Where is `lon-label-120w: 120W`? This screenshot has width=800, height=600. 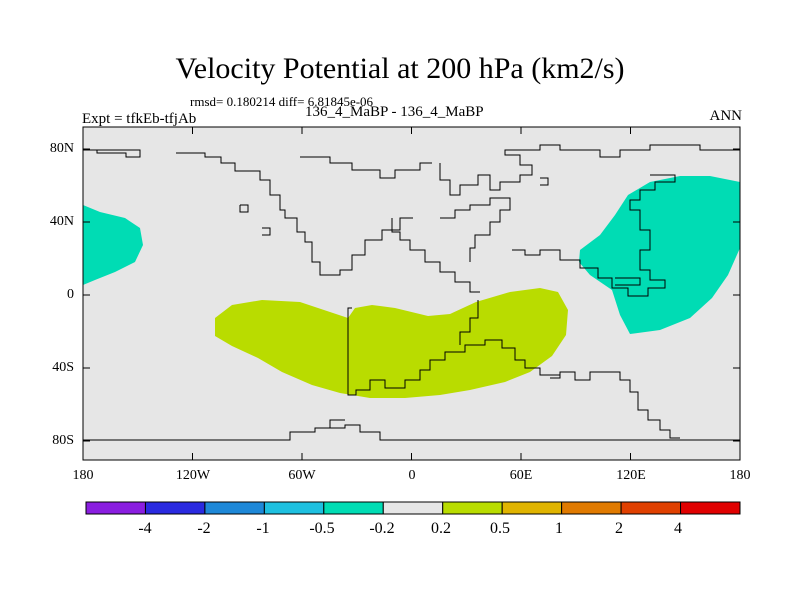 lon-label-120w: 120W is located at coordinates (193, 475).